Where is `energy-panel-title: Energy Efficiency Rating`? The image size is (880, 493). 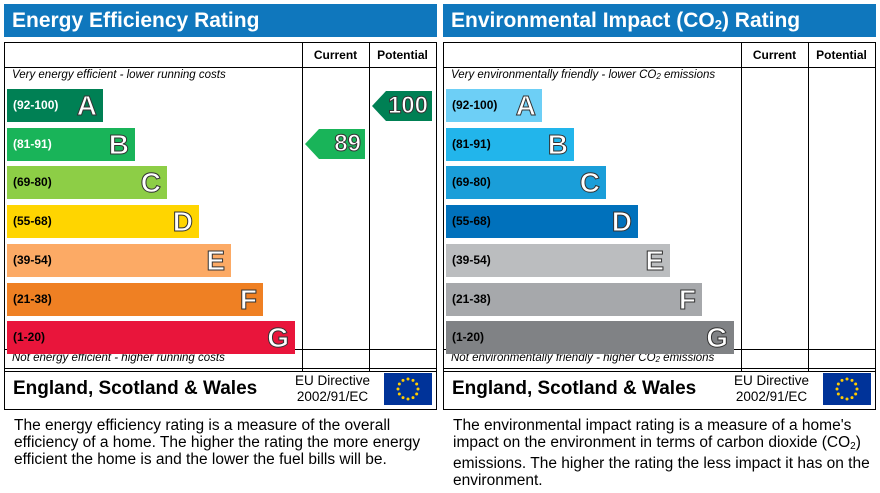
energy-panel-title: Energy Efficiency Rating is located at coordinates (220, 20).